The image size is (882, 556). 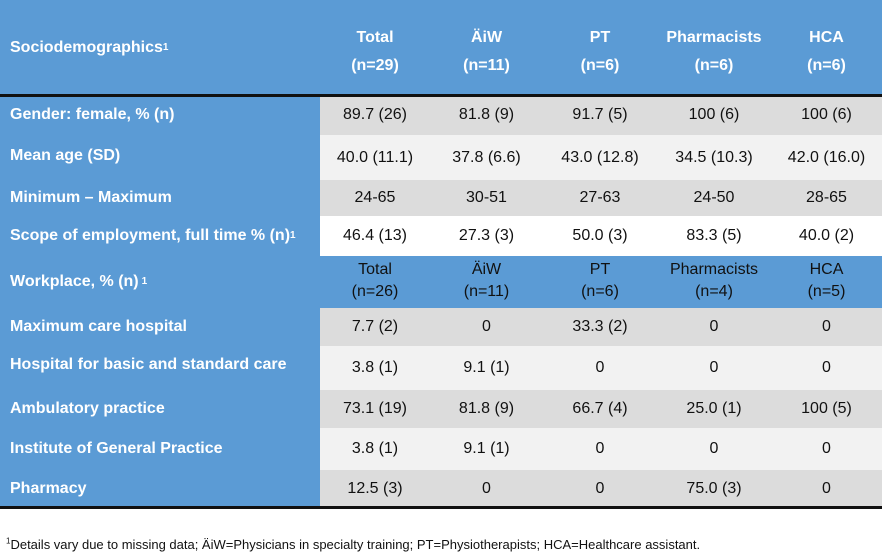 What do you see at coordinates (826, 282) in the screenshot?
I see `workplace-col-hca: HCA (n=5)` at bounding box center [826, 282].